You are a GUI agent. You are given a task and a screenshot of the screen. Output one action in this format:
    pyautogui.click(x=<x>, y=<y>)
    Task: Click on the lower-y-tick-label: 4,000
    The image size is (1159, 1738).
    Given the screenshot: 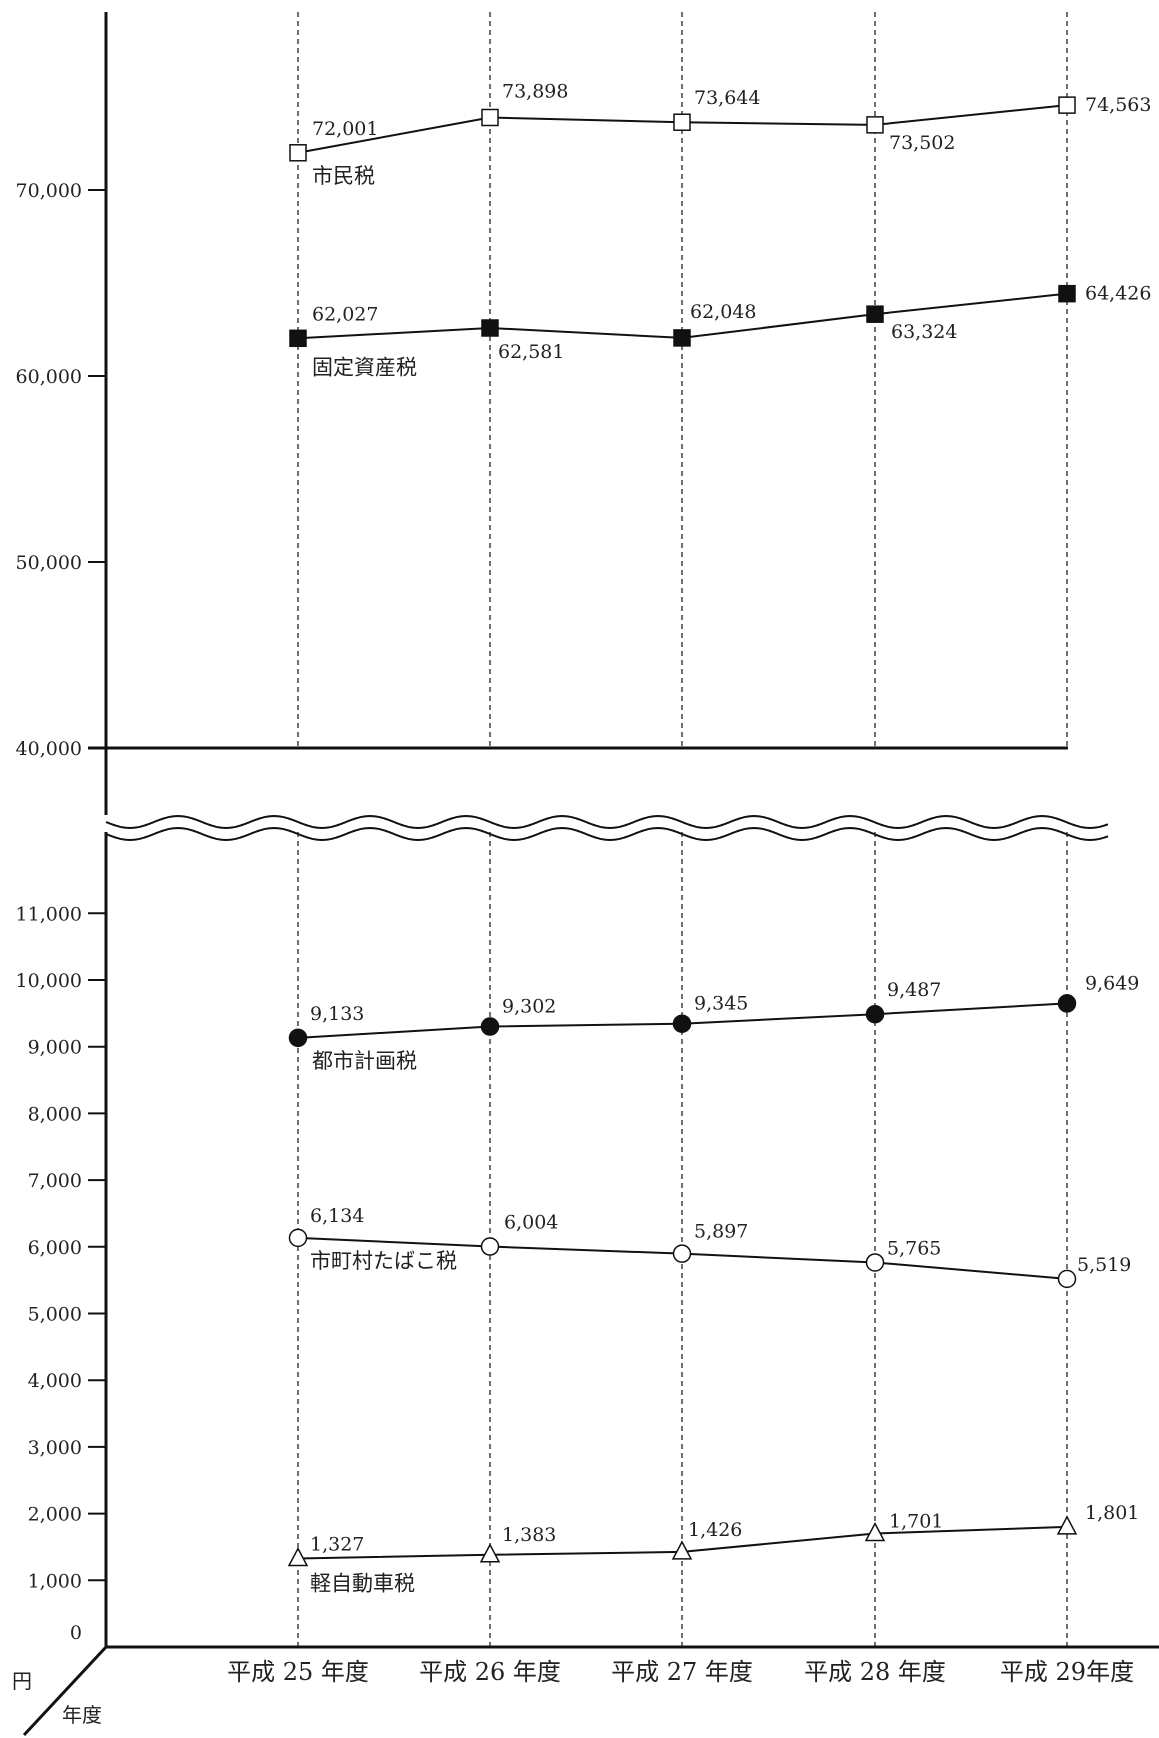 What is the action you would take?
    pyautogui.click(x=55, y=1381)
    